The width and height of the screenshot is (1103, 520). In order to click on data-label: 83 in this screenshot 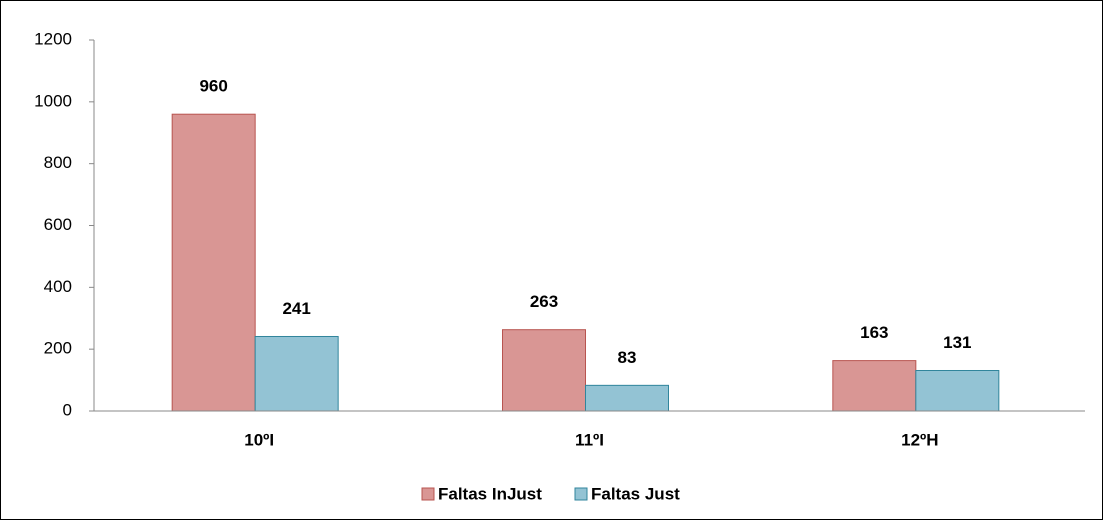, I will do `click(627, 357)`.